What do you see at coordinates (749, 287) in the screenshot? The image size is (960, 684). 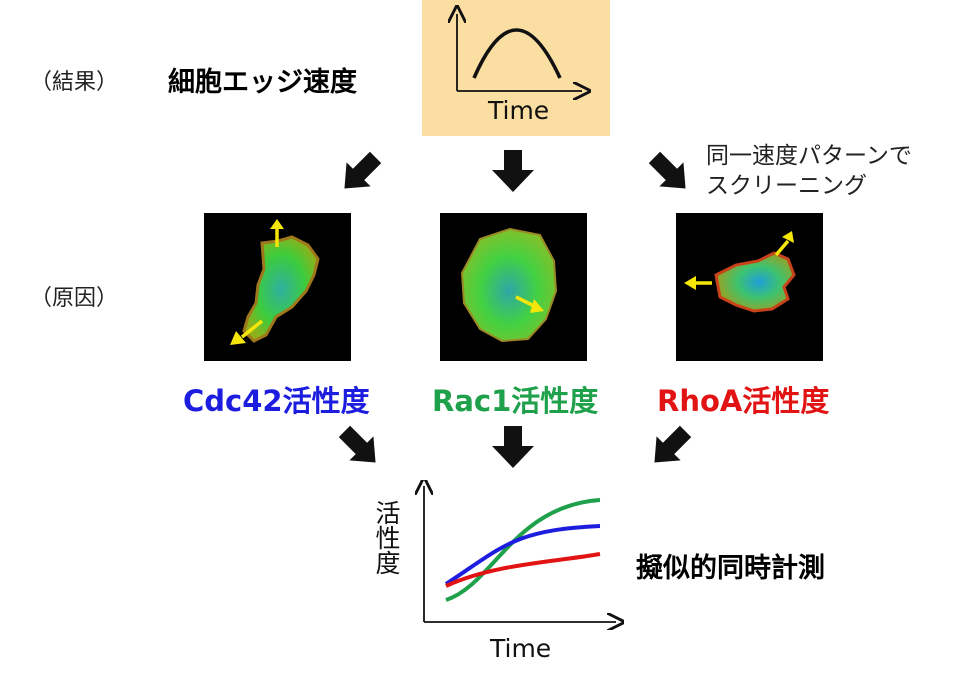 I see `rhoa-cell-image` at bounding box center [749, 287].